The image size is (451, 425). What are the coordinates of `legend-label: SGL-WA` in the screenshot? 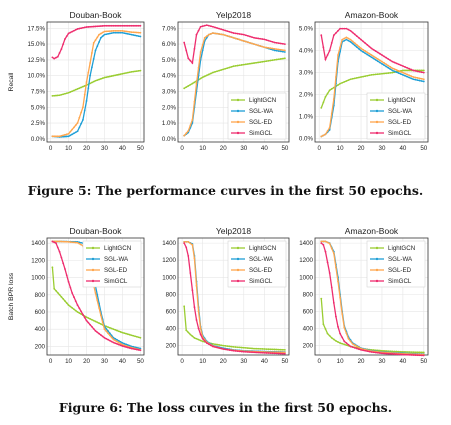 It's located at (261, 111).